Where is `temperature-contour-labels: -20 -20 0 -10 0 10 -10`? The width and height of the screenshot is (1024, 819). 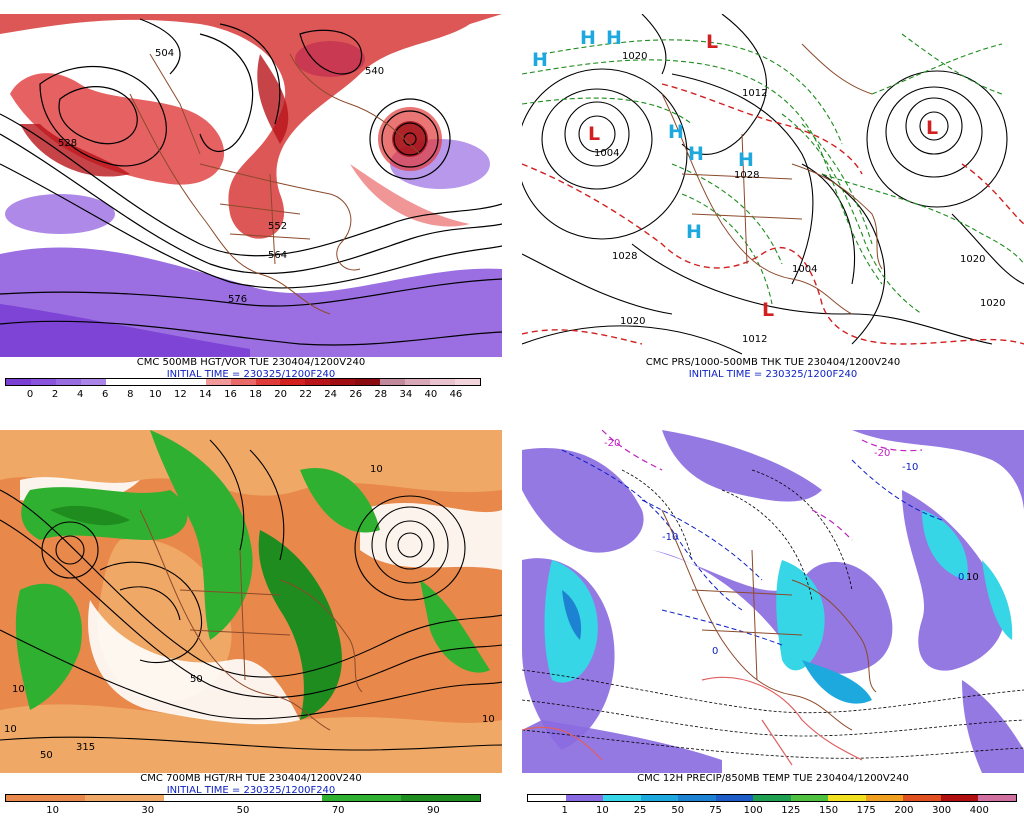 temperature-contour-labels: -20 -20 0 -10 0 10 -10 is located at coordinates (791, 547).